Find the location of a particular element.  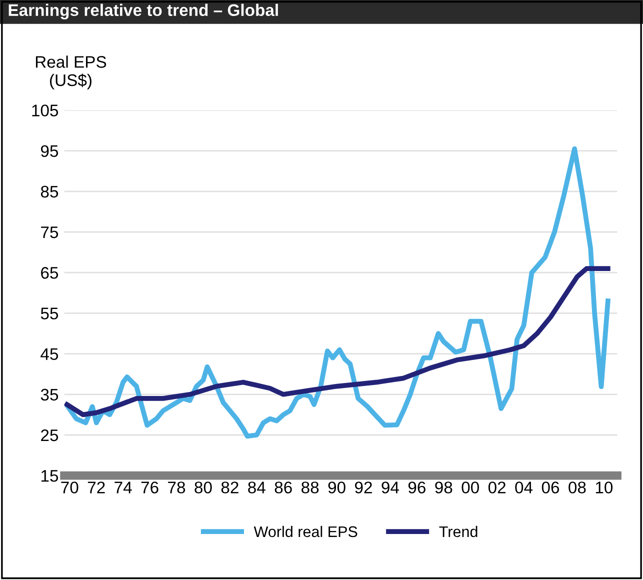

y-tick-label: 25 is located at coordinates (49, 435).